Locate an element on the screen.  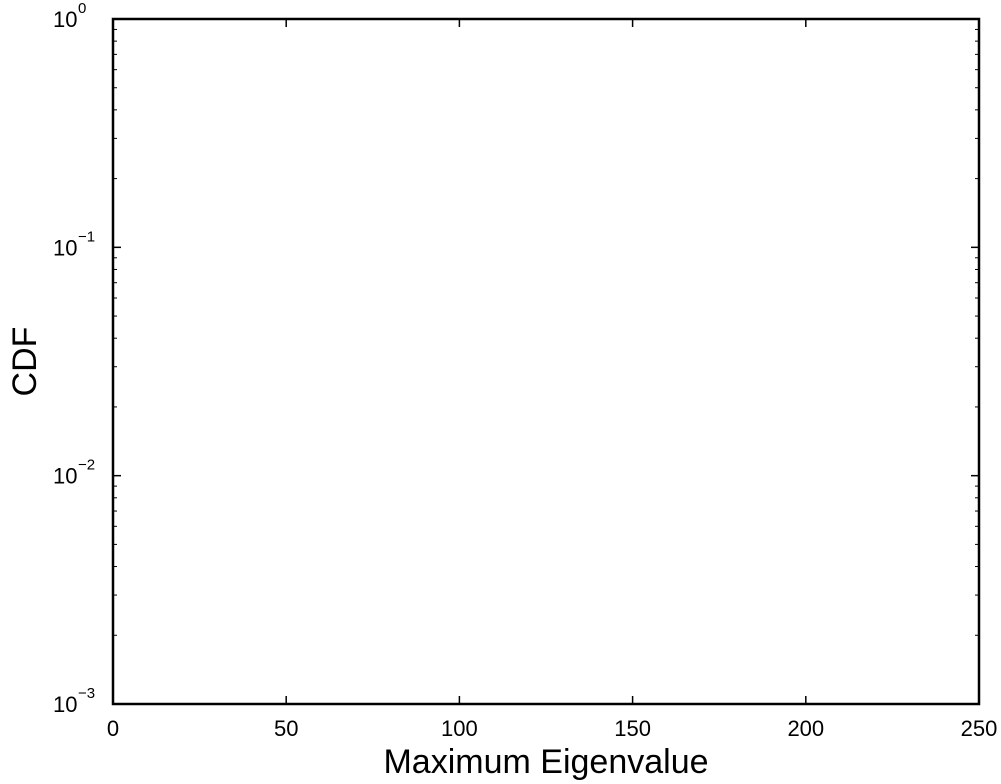
y-tick-label-exponent: 0 is located at coordinates (82, 8).